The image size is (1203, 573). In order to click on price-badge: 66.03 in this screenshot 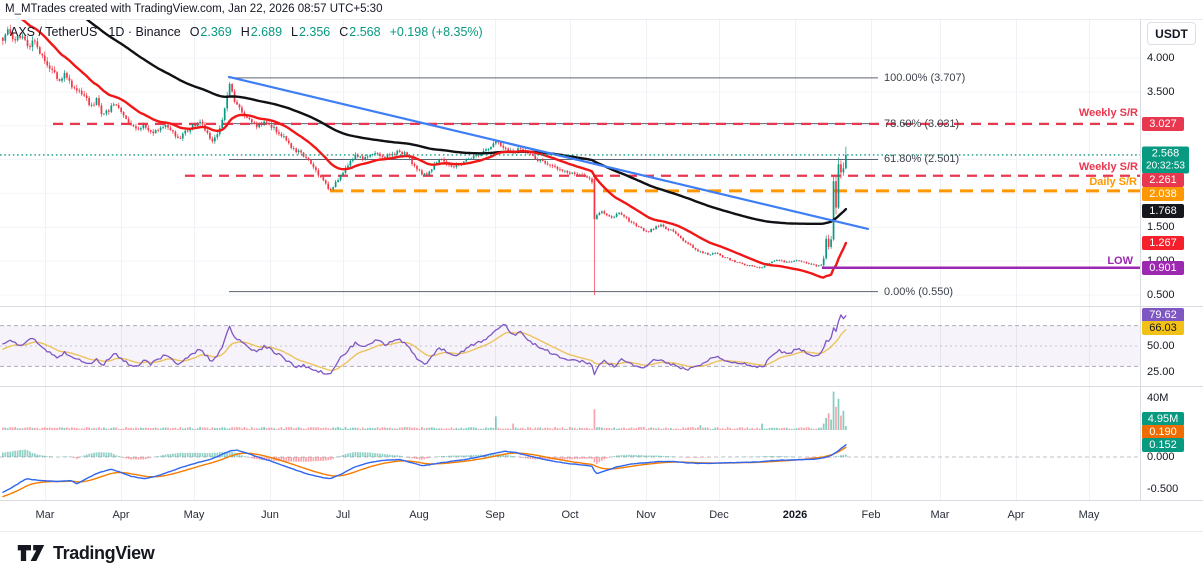, I will do `click(1163, 328)`.